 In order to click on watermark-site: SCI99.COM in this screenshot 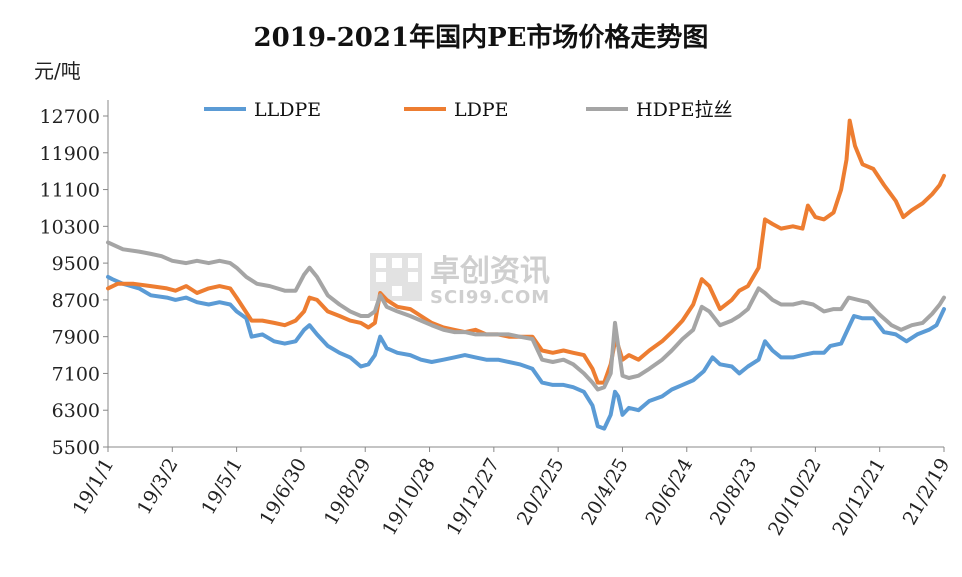, I will do `click(490, 297)`.